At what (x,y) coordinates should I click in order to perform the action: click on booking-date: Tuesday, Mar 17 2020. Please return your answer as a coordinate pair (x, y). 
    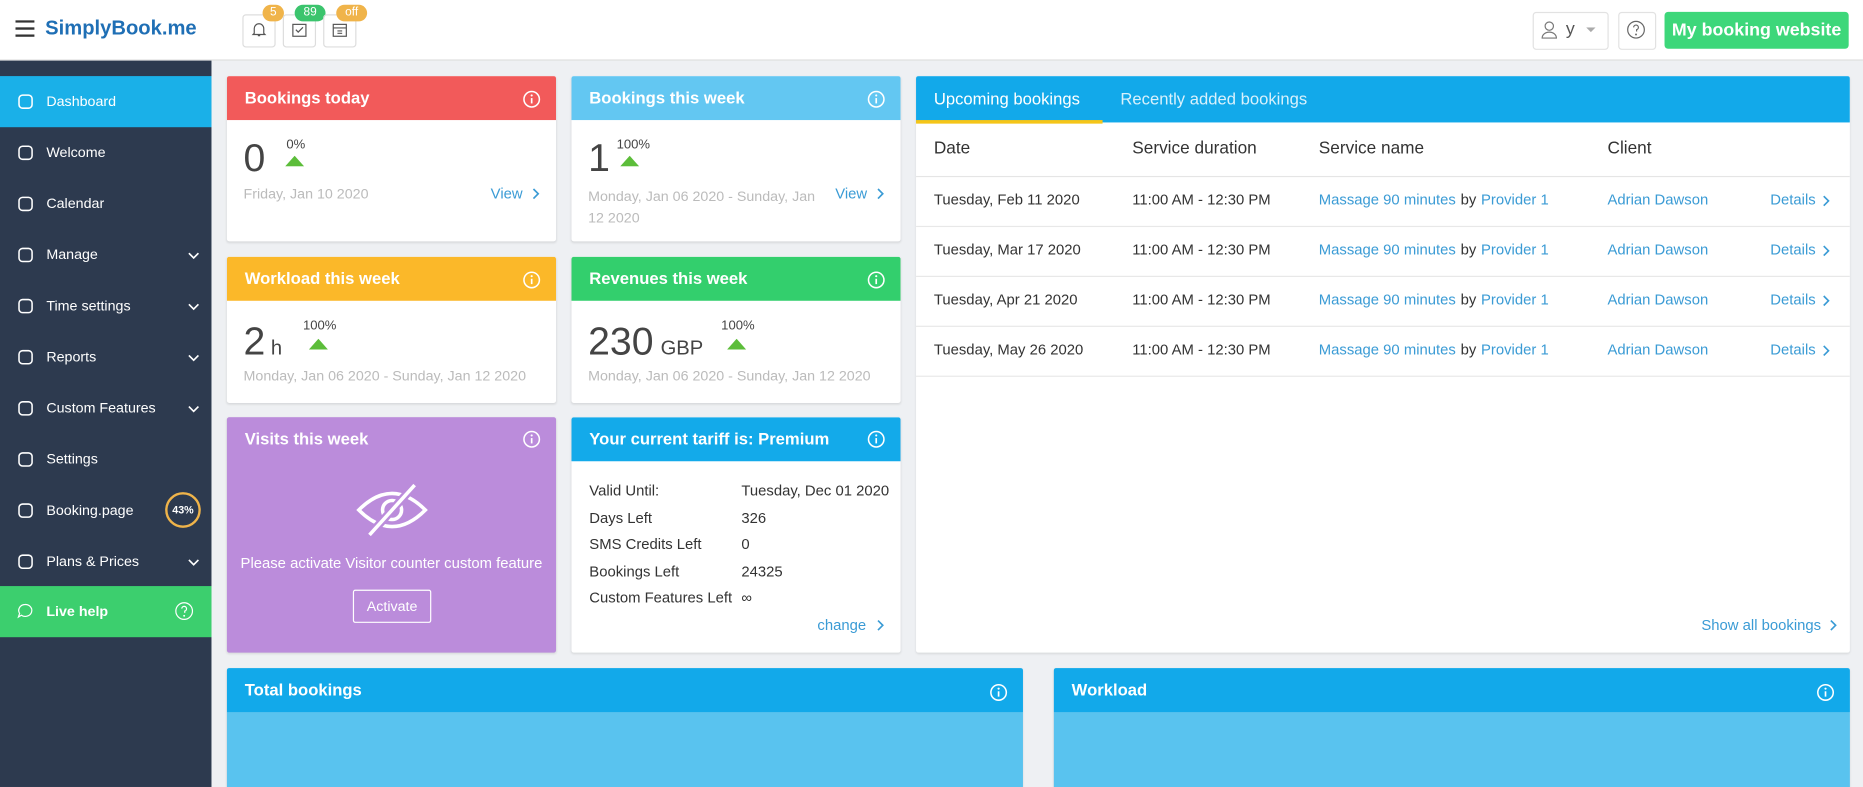
    Looking at the image, I should click on (1007, 249).